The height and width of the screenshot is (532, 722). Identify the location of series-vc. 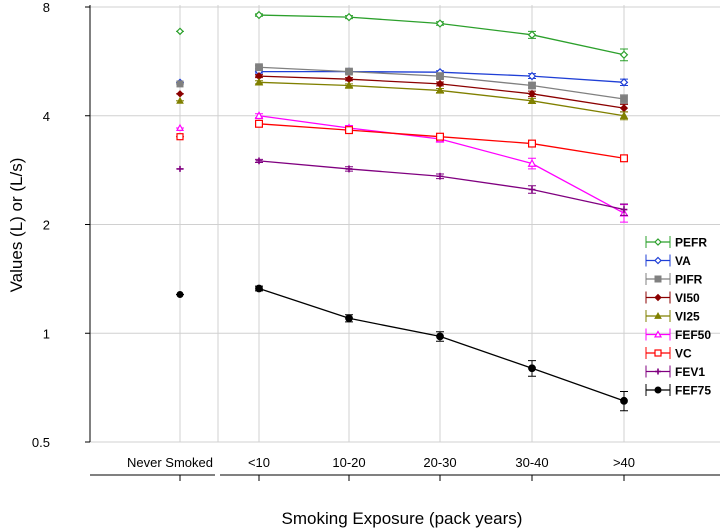
(402, 141).